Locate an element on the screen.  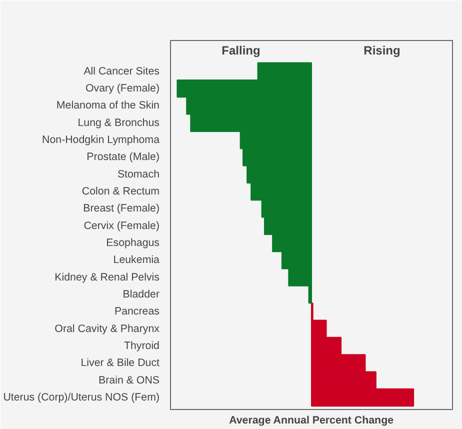
y-tick-label: Colon & Rectum is located at coordinates (121, 192).